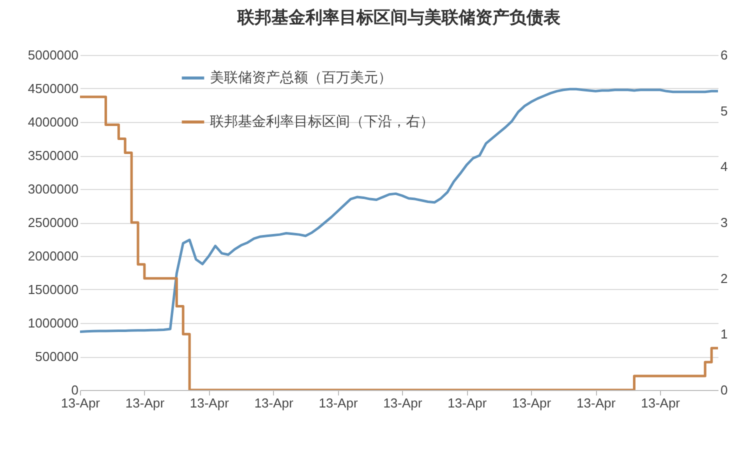 The height and width of the screenshot is (455, 756). I want to click on y-tick-label: 3500000, so click(53, 155).